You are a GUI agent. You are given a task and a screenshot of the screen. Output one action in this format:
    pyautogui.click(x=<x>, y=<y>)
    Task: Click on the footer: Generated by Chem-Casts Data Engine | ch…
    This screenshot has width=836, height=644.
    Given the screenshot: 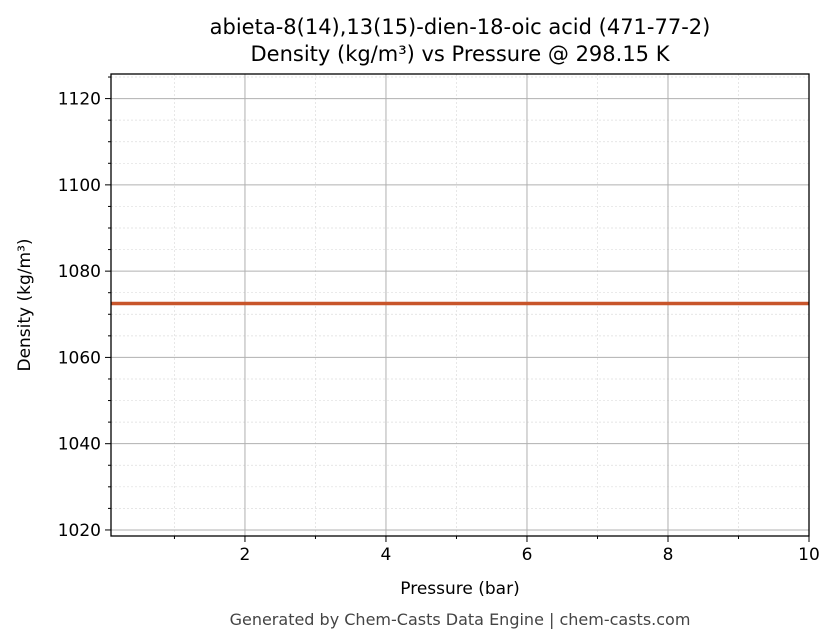 What is the action you would take?
    pyautogui.click(x=460, y=619)
    